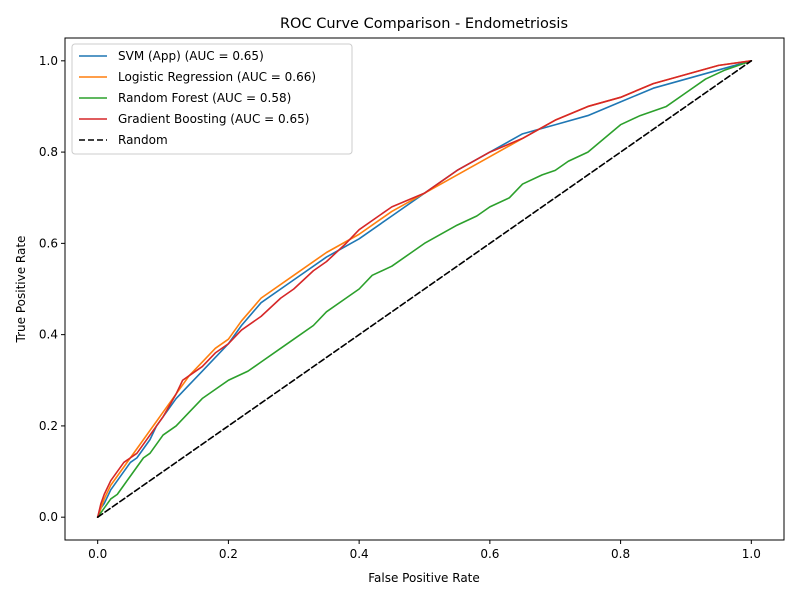 Image resolution: width=800 pixels, height=600 pixels. I want to click on y-tick-label: 0.2, so click(48, 426).